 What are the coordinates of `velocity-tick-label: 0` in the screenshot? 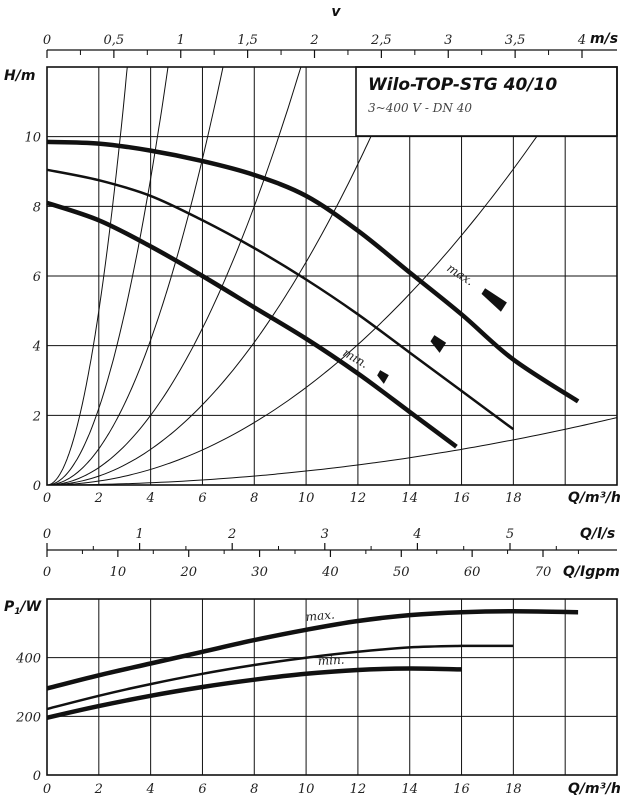 It's located at (47, 40).